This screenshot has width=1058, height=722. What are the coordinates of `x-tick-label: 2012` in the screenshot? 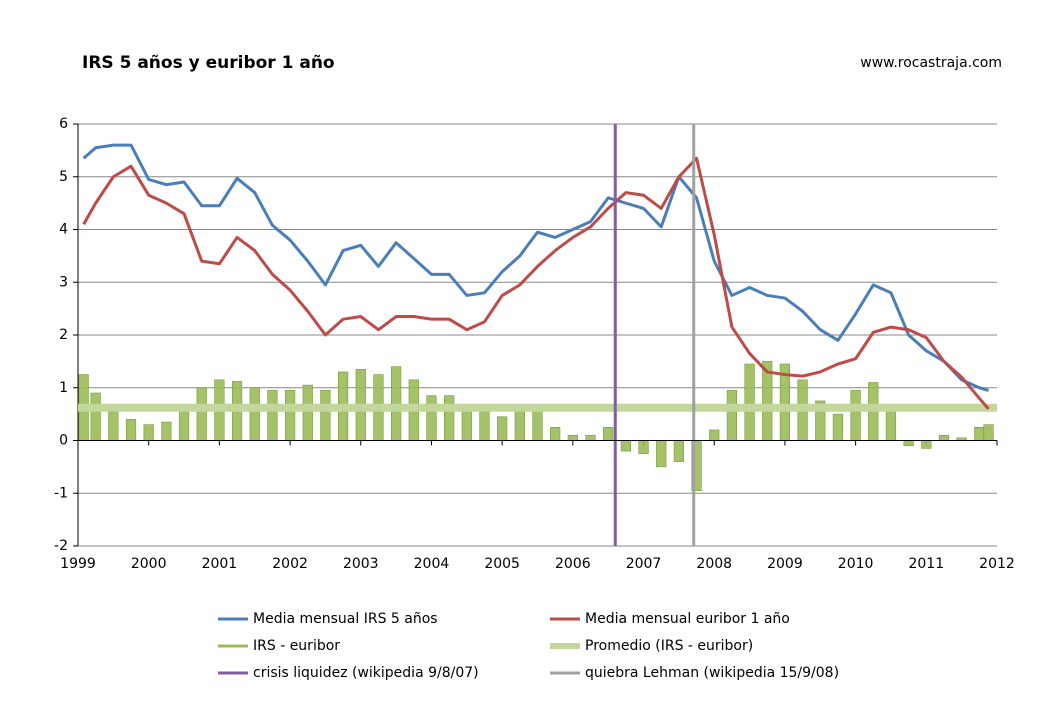 It's located at (997, 564).